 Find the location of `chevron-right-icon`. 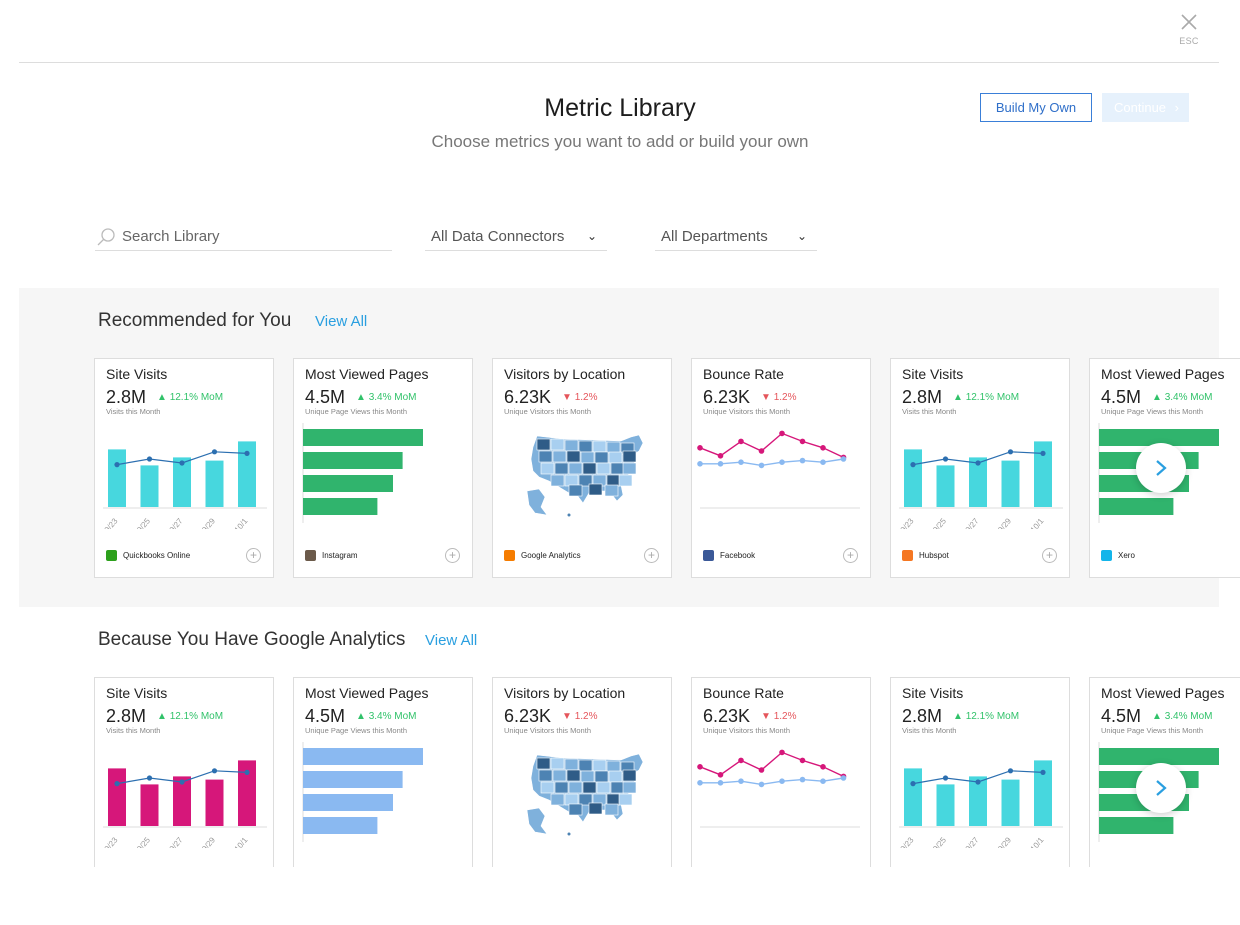

chevron-right-icon is located at coordinates (1161, 468).